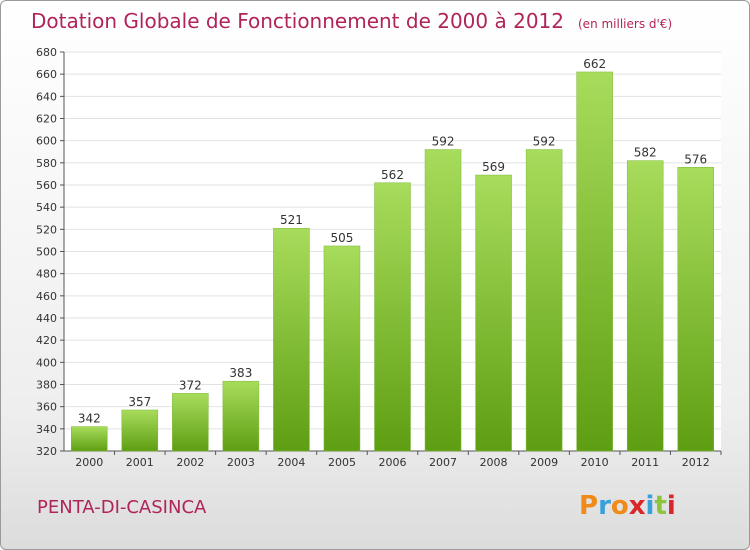 This screenshot has width=750, height=550. Describe the element at coordinates (139, 402) in the screenshot. I see `data-label-2001: 357` at that location.